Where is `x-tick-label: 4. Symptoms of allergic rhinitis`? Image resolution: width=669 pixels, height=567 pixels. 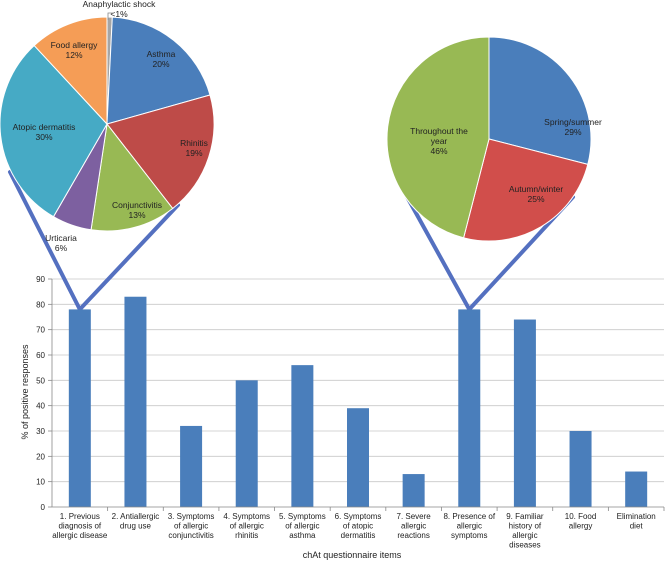
x-tick-label: 4. Symptoms of allergic rhinitis is located at coordinates (246, 526).